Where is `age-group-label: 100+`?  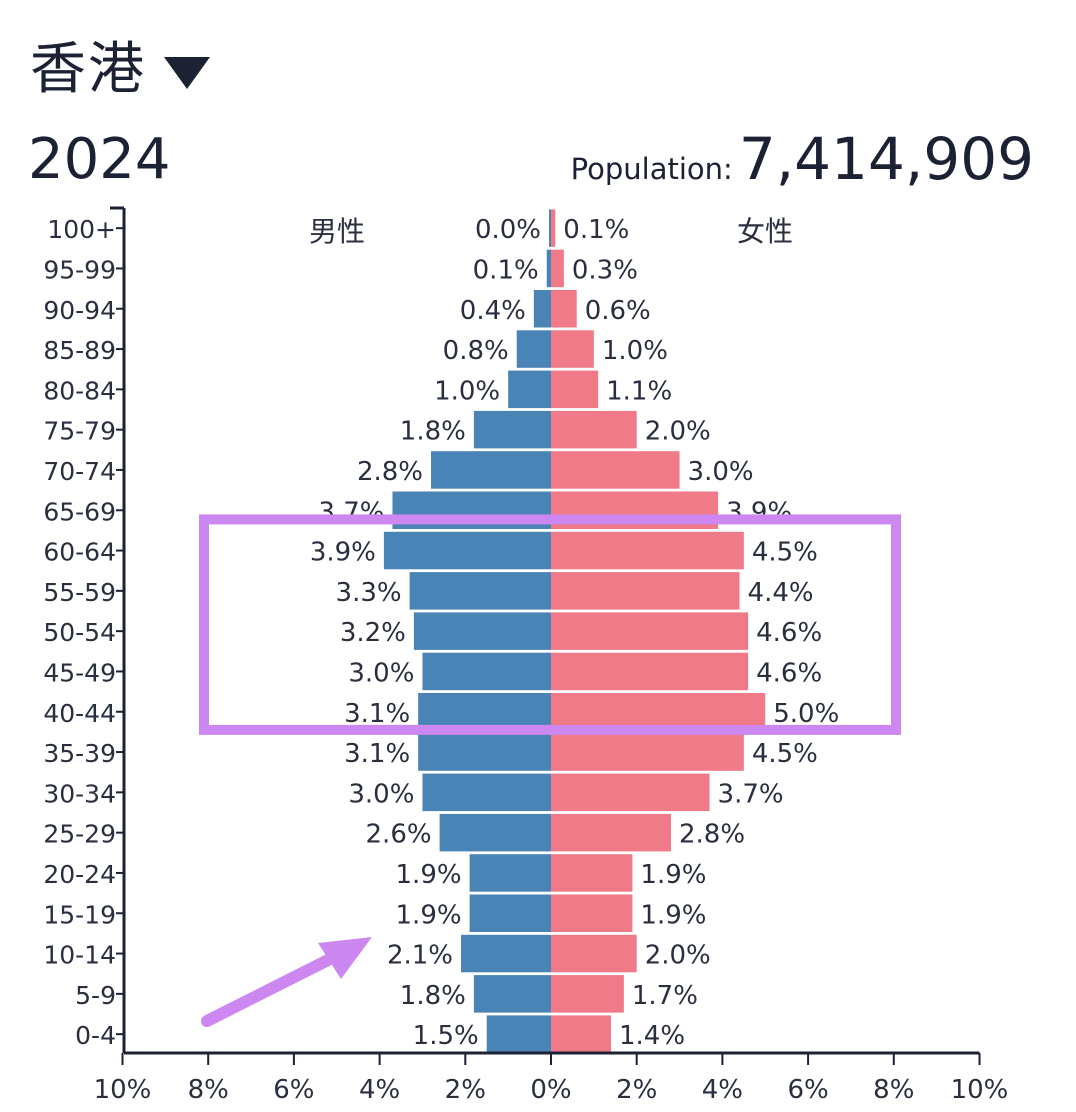 age-group-label: 100+ is located at coordinates (81, 229).